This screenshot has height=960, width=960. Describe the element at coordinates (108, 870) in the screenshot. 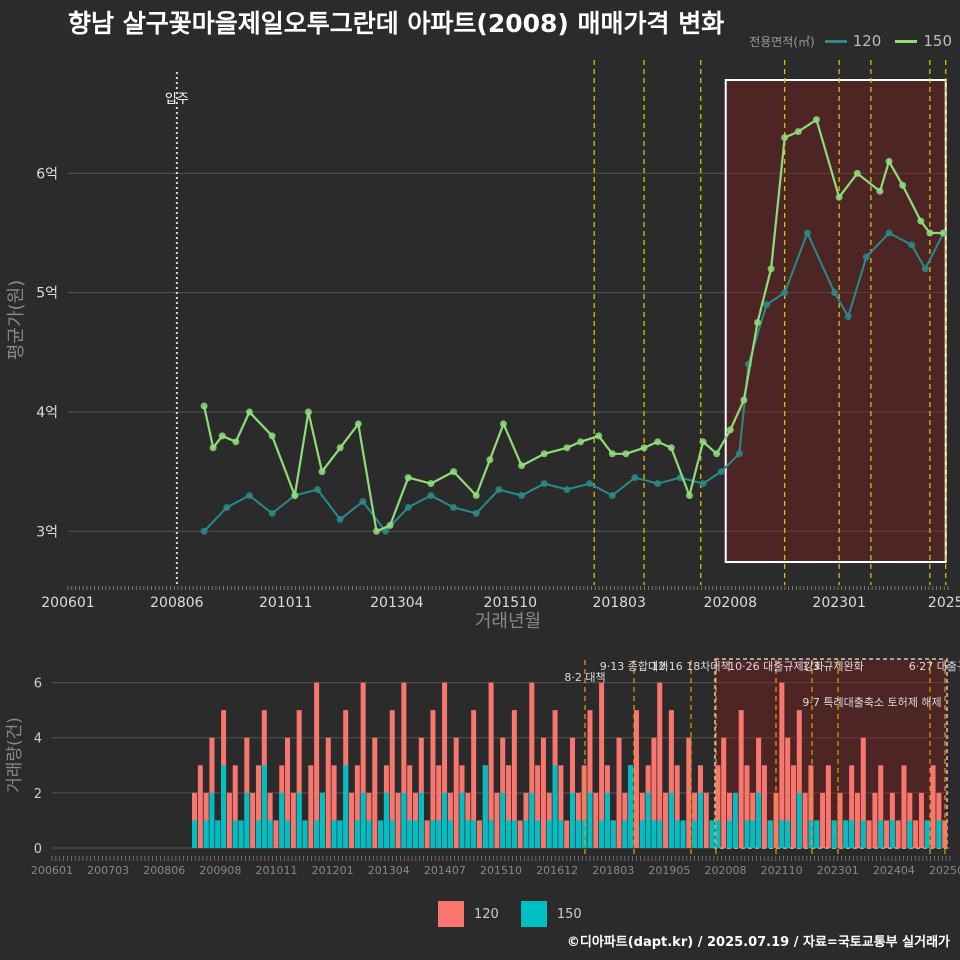

I see `volume-x-tick-label: 200703` at that location.